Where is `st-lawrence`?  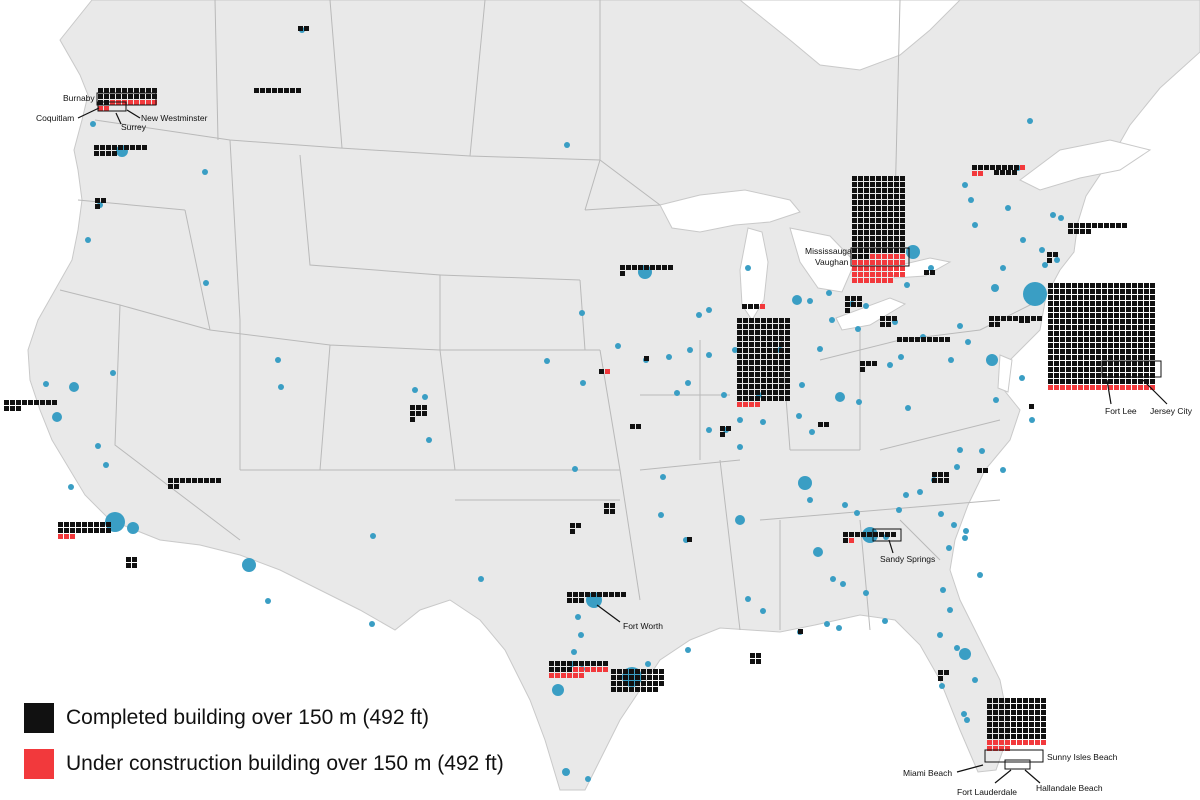
st-lawrence is located at coordinates (1085, 165).